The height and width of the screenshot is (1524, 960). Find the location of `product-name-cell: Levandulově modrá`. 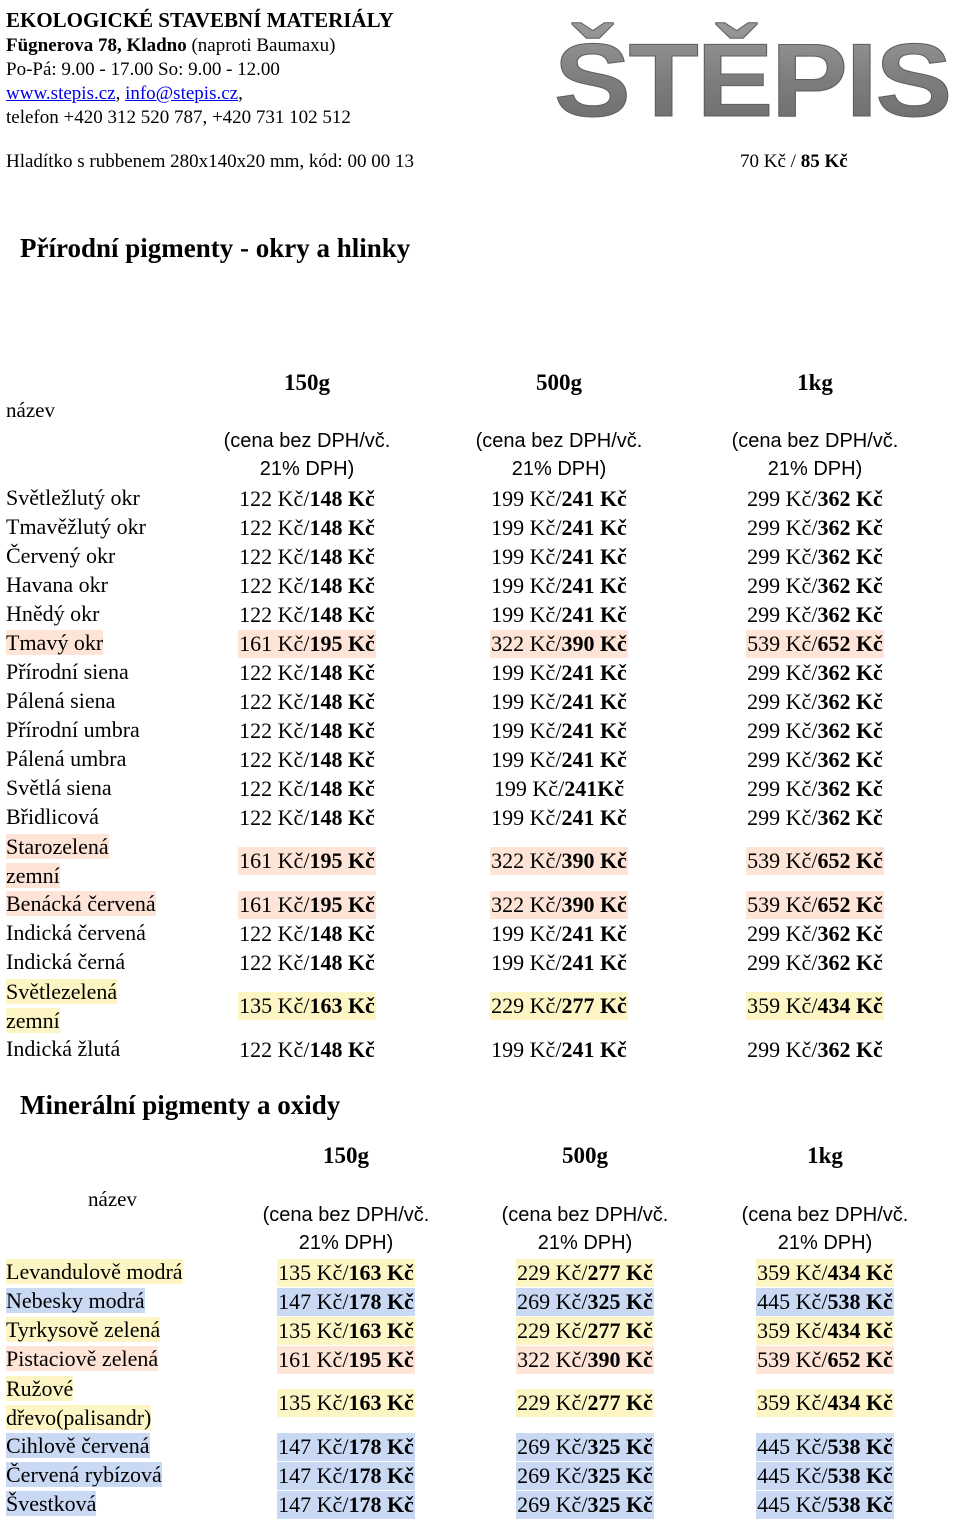

product-name-cell: Levandulově modrá is located at coordinates (94, 1272).